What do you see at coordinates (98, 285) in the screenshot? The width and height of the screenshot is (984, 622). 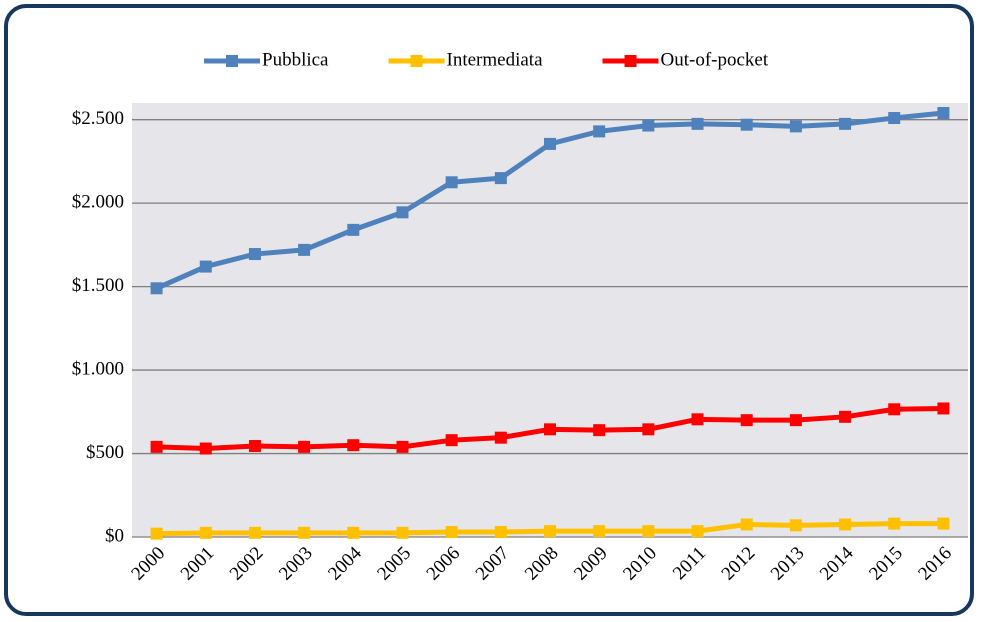 I see `y-tick-label: $1.500` at bounding box center [98, 285].